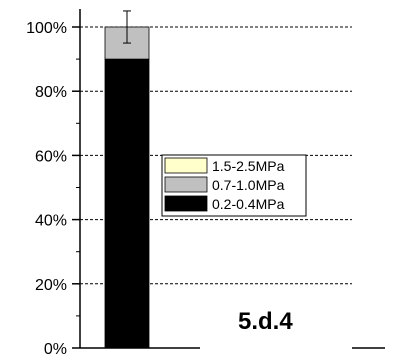 The image size is (401, 359). Describe the element at coordinates (53, 189) in the screenshot. I see `y-ticks: 0% 20% 40% 60% 80% 100%` at that location.